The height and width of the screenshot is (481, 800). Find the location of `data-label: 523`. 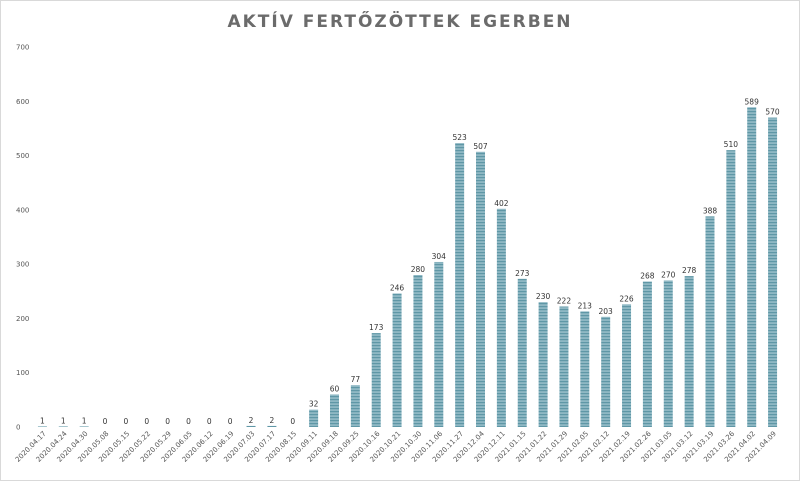

data-label: 523 is located at coordinates (459, 137).